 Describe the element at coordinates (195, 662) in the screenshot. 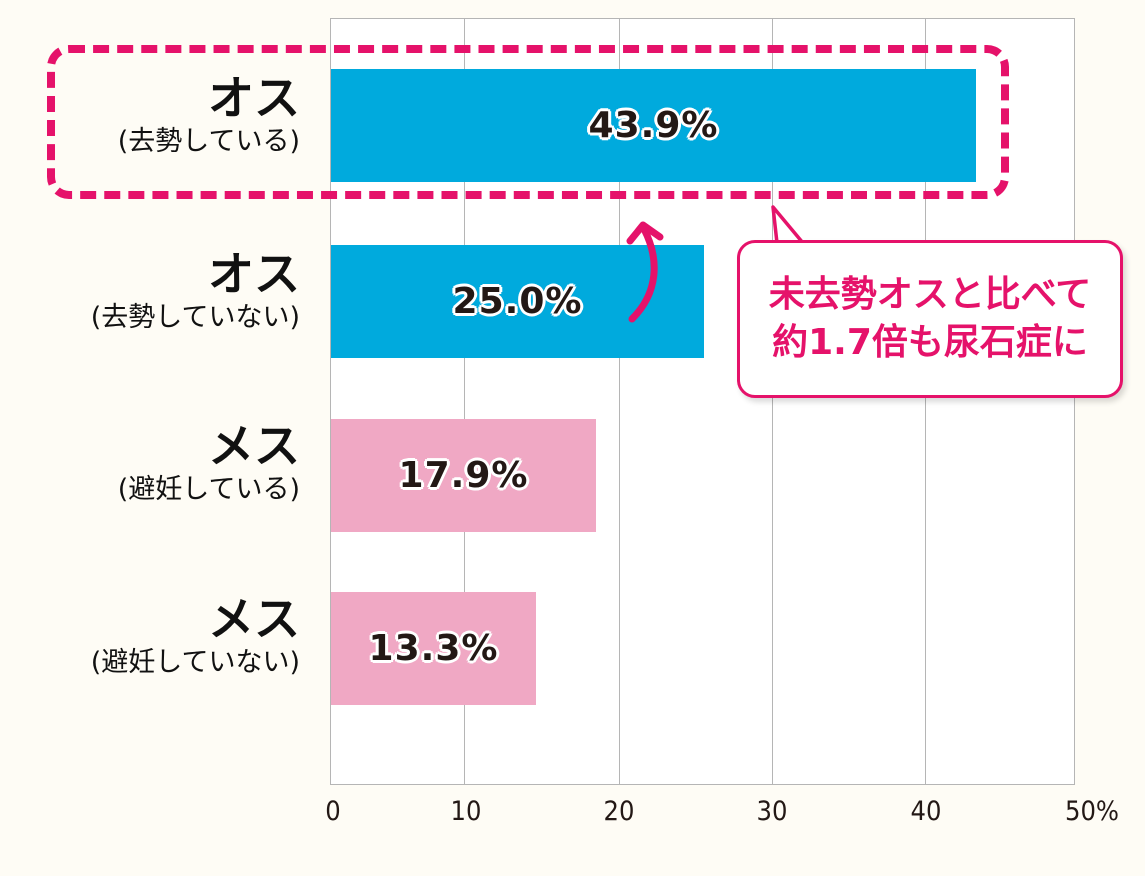

I see `category-sub: (避妊していない)` at that location.